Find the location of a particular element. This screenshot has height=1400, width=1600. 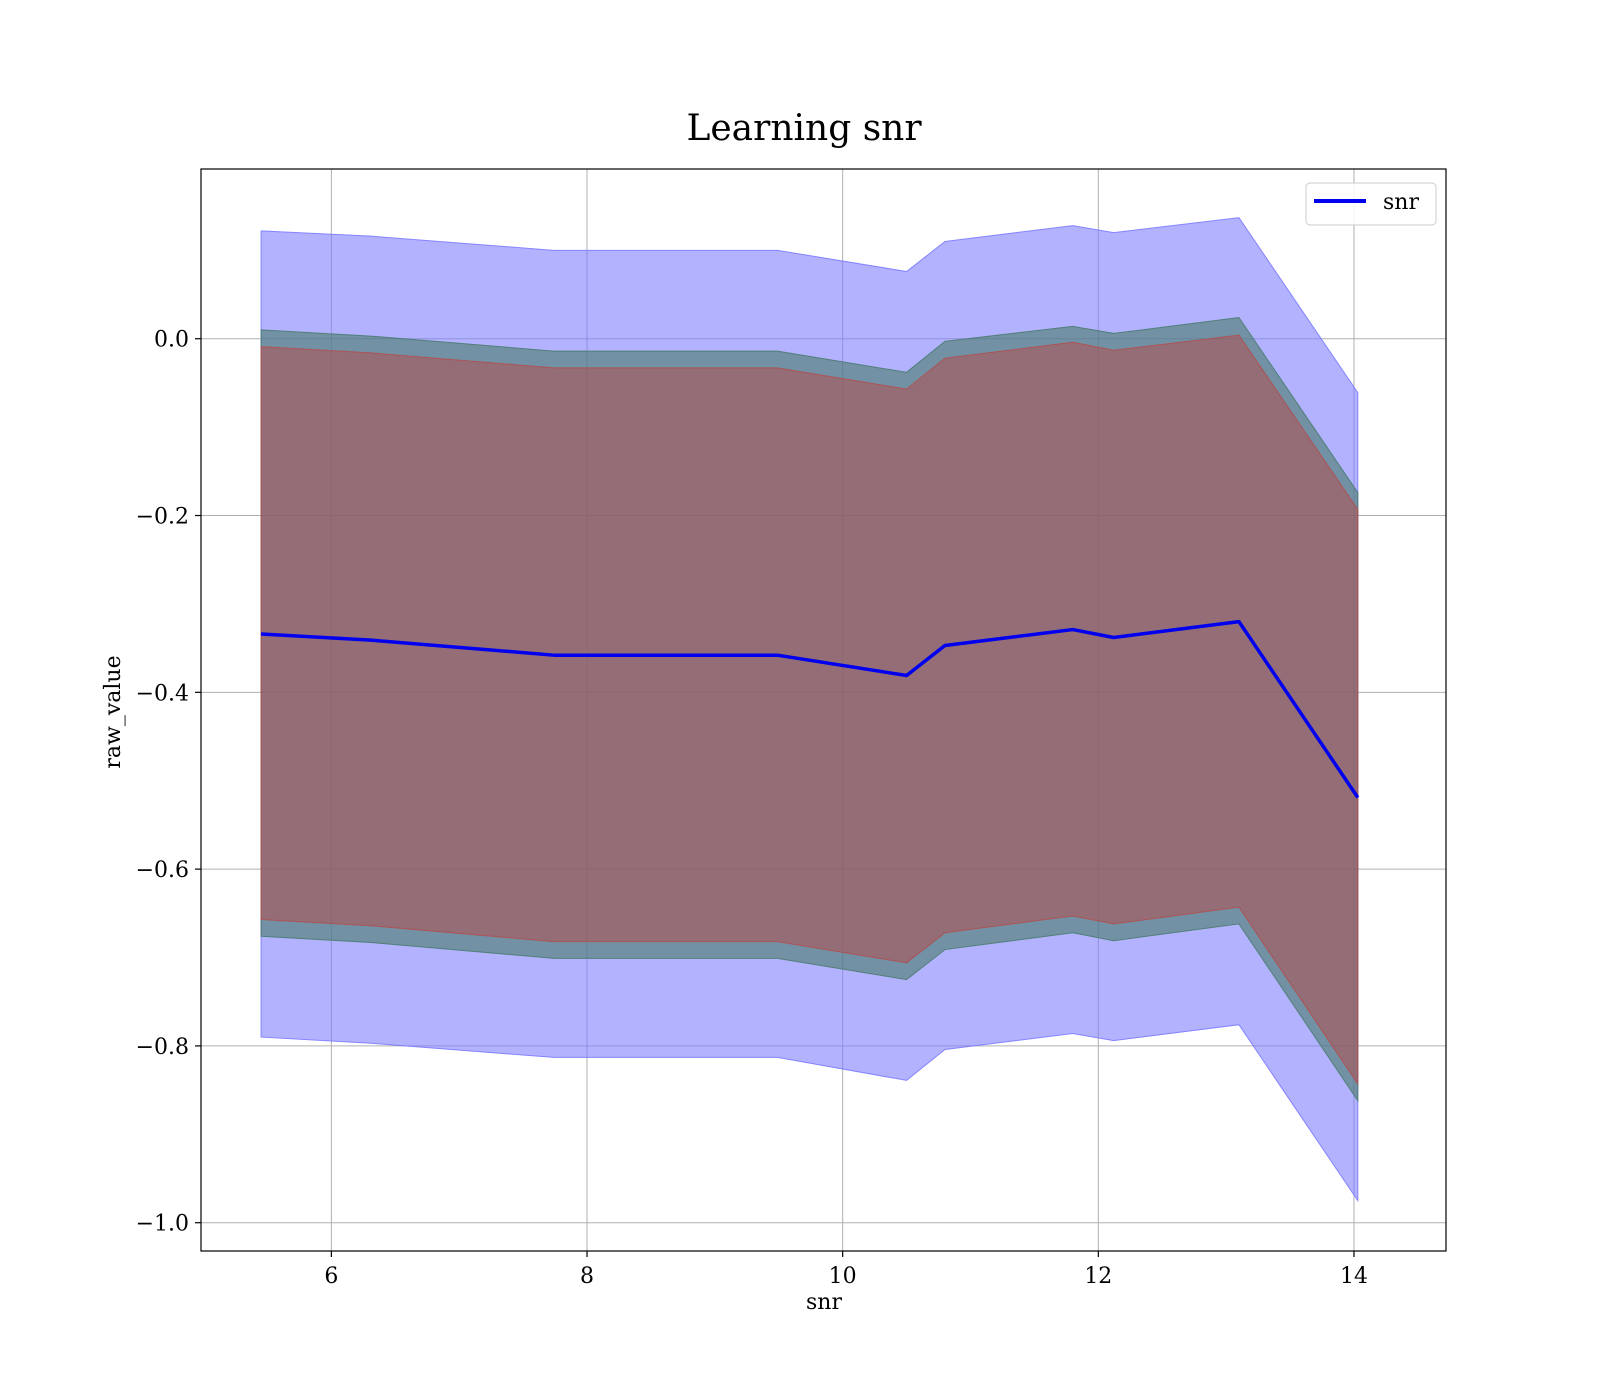

legend-label-snr: snr is located at coordinates (1401, 202).